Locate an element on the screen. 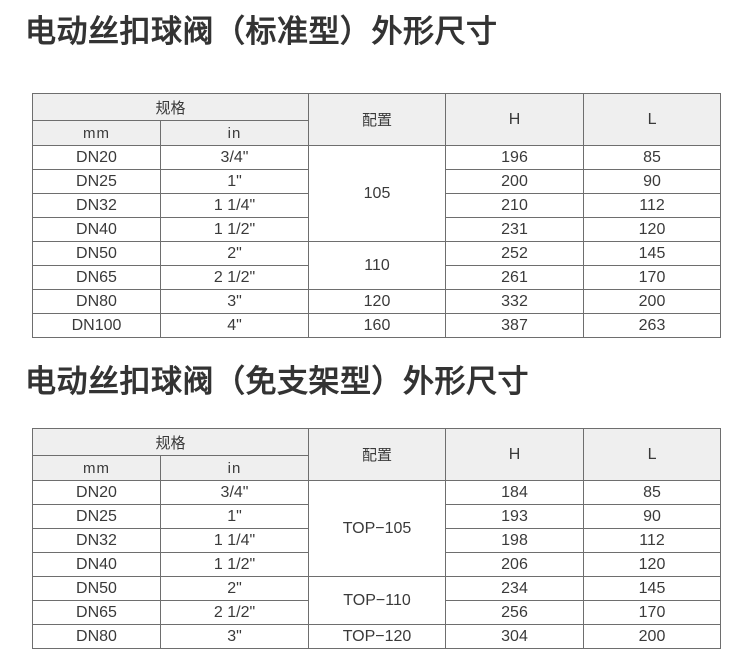 The image size is (741, 657). table-row: DN50 2" TOP−110 234 145 is located at coordinates (377, 600).